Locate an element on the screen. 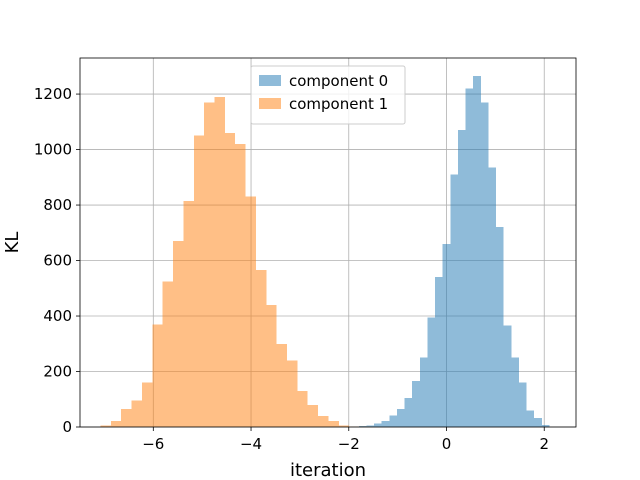 This screenshot has width=640, height=480. legend-label: component 1 is located at coordinates (338, 104).